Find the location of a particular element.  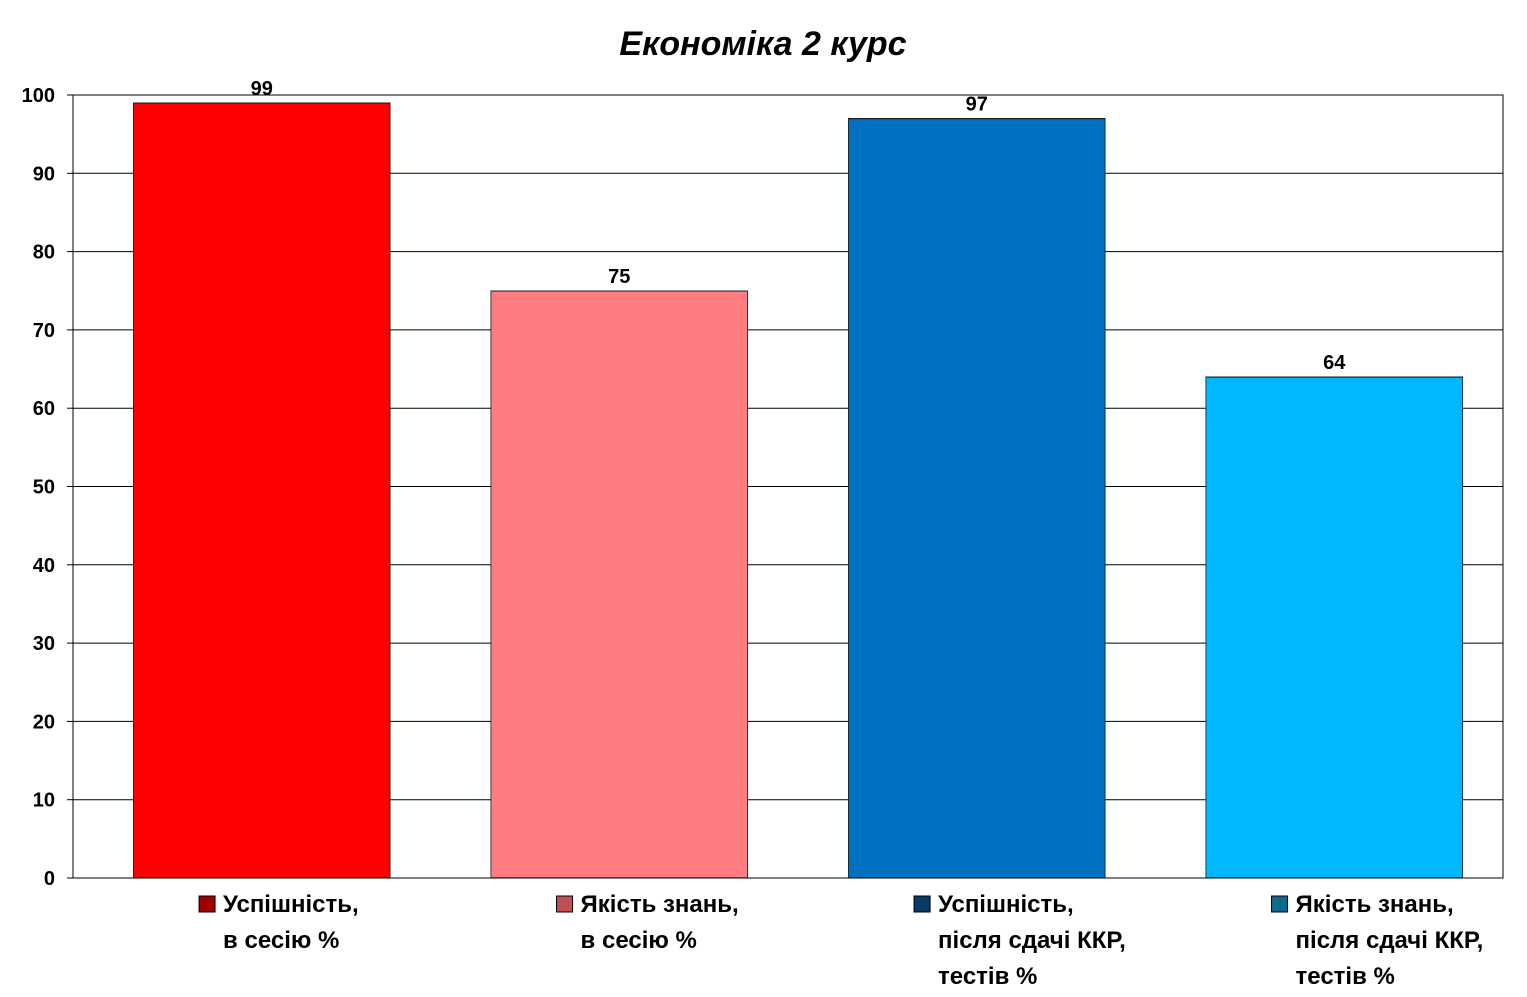

data-label: 97 is located at coordinates (977, 104).